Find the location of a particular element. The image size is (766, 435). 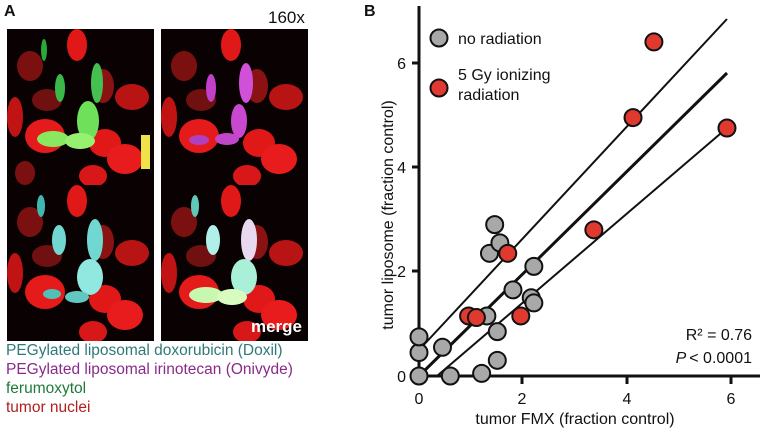

scale-bar is located at coordinates (145, 152).